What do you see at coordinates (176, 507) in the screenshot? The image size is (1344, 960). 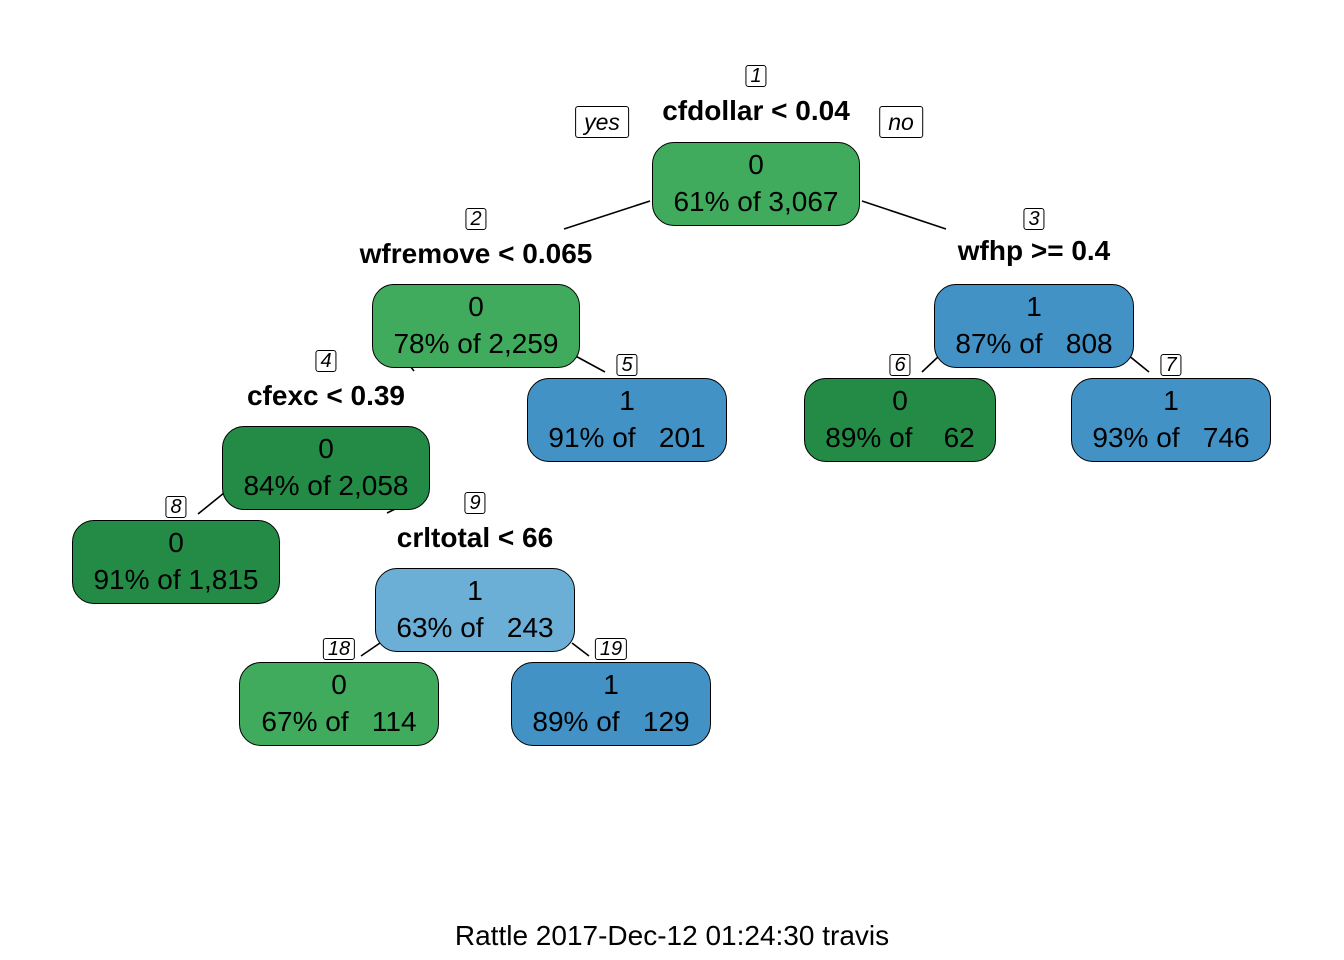 I see `node-id-8: 8` at bounding box center [176, 507].